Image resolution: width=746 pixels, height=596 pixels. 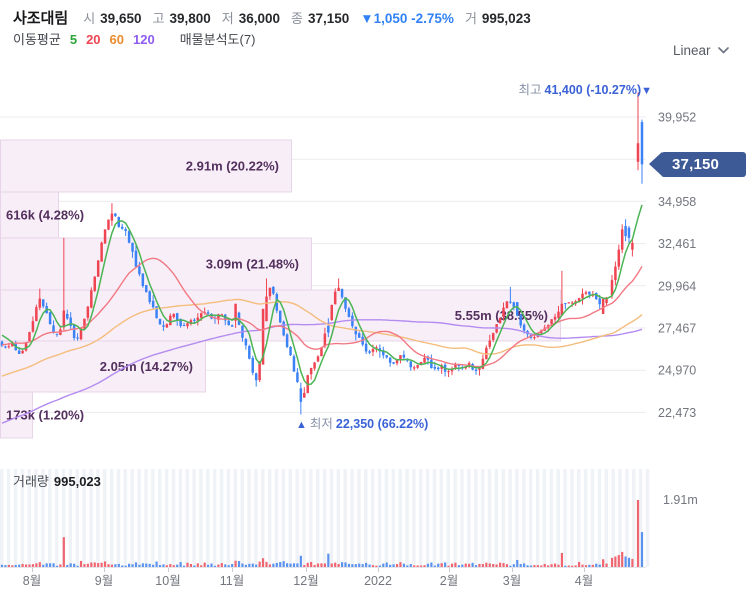 I want to click on change-text: ▼1,050 -2.75%, so click(x=407, y=18).